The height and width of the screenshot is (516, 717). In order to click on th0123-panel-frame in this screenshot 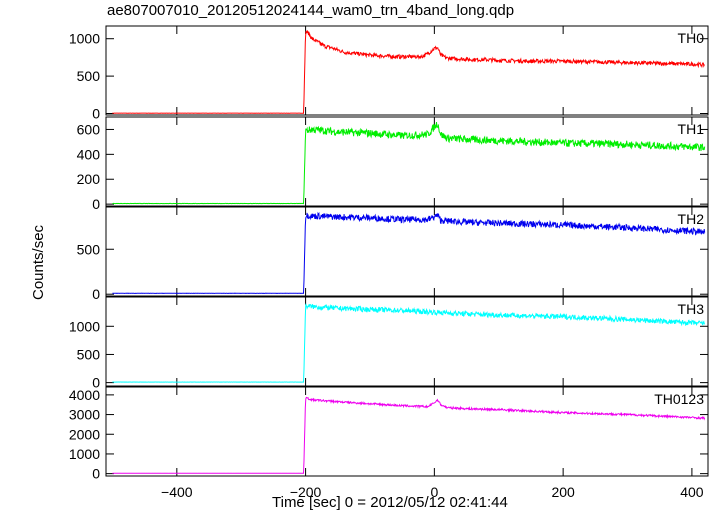, I will do `click(407, 431)`.